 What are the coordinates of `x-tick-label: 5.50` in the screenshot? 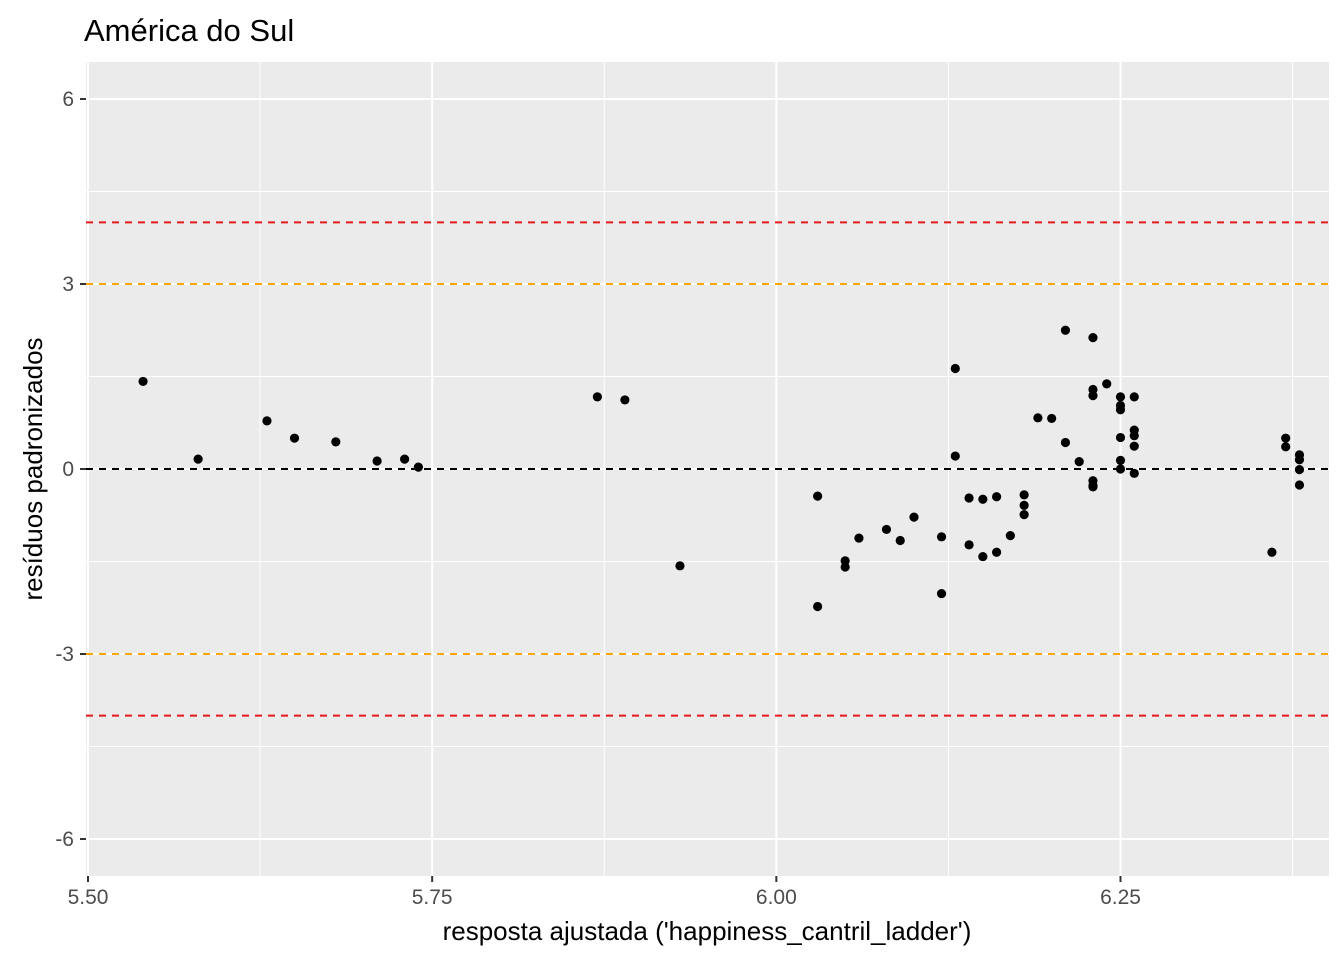 It's located at (88, 897).